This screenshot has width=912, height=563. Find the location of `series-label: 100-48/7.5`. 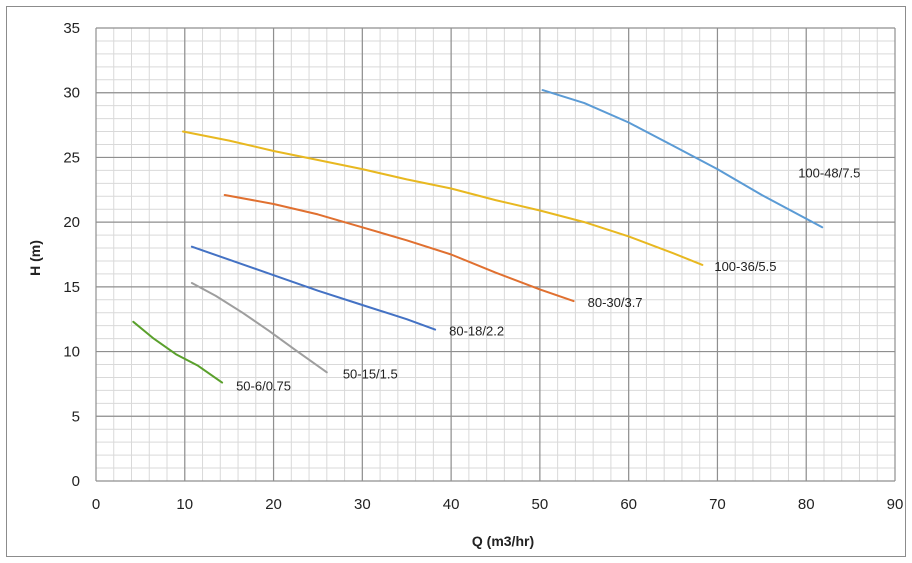

series-label: 100-48/7.5 is located at coordinates (829, 172).